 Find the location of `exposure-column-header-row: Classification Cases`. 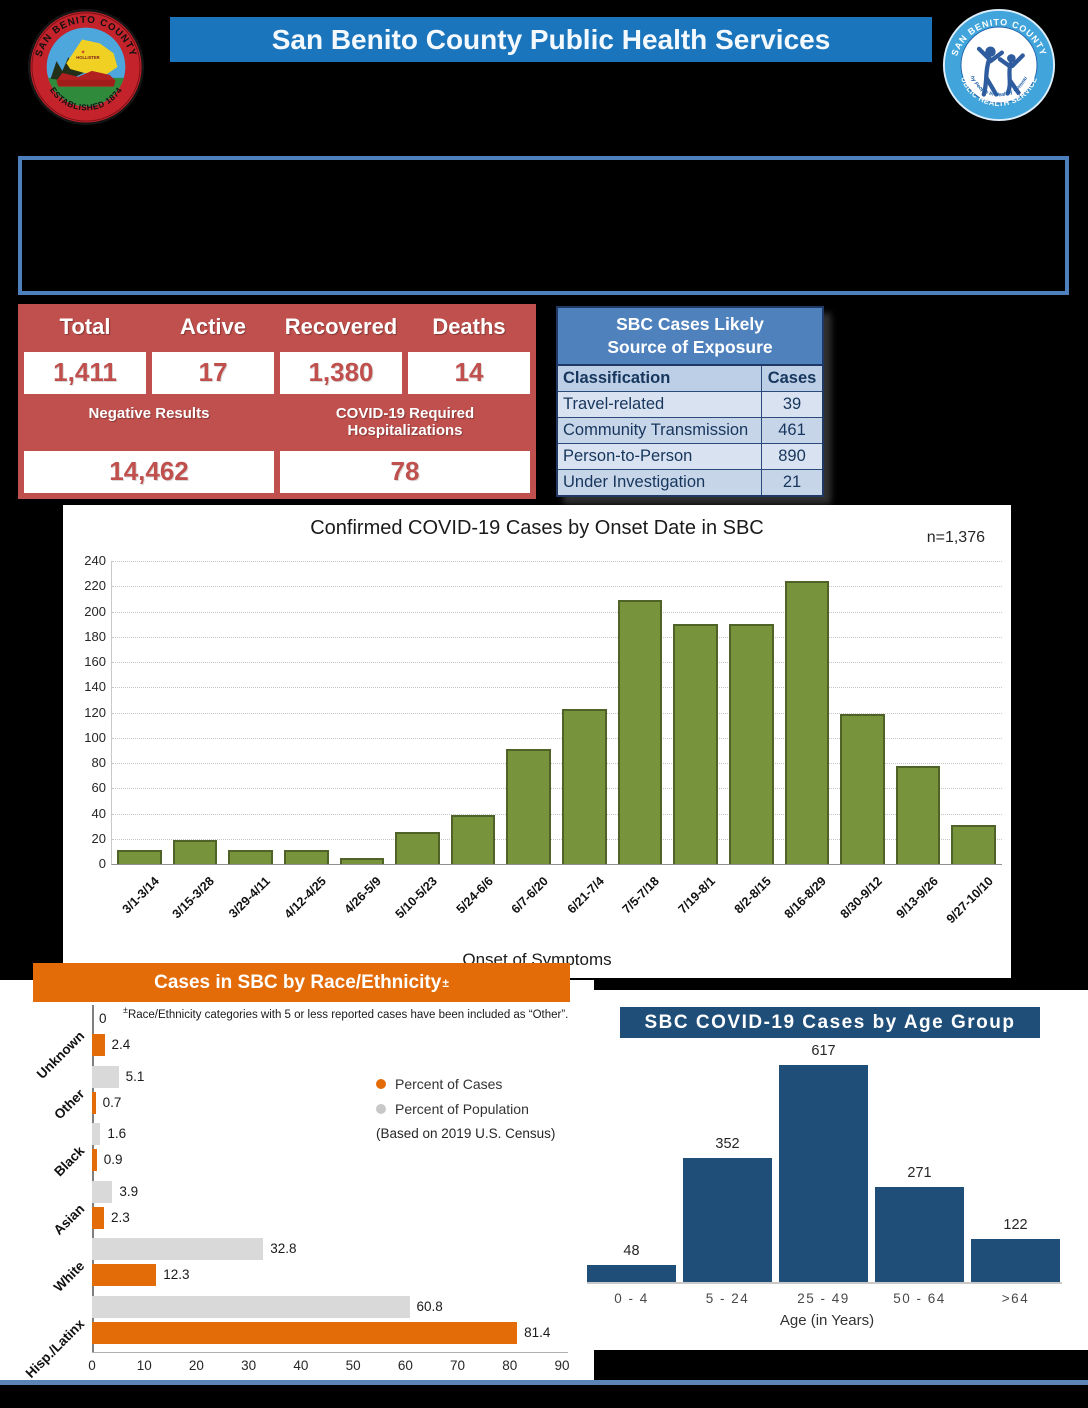

exposure-column-header-row: Classification Cases is located at coordinates (690, 379).